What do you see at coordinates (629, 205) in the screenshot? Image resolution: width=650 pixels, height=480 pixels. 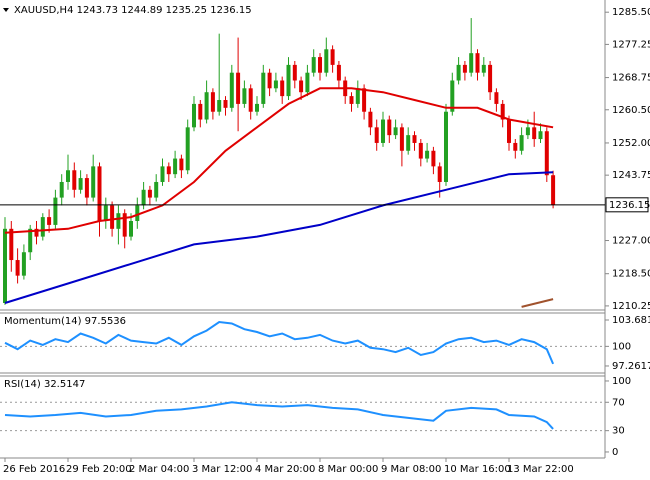 I see `current-price-label: 1236.15` at bounding box center [629, 205].